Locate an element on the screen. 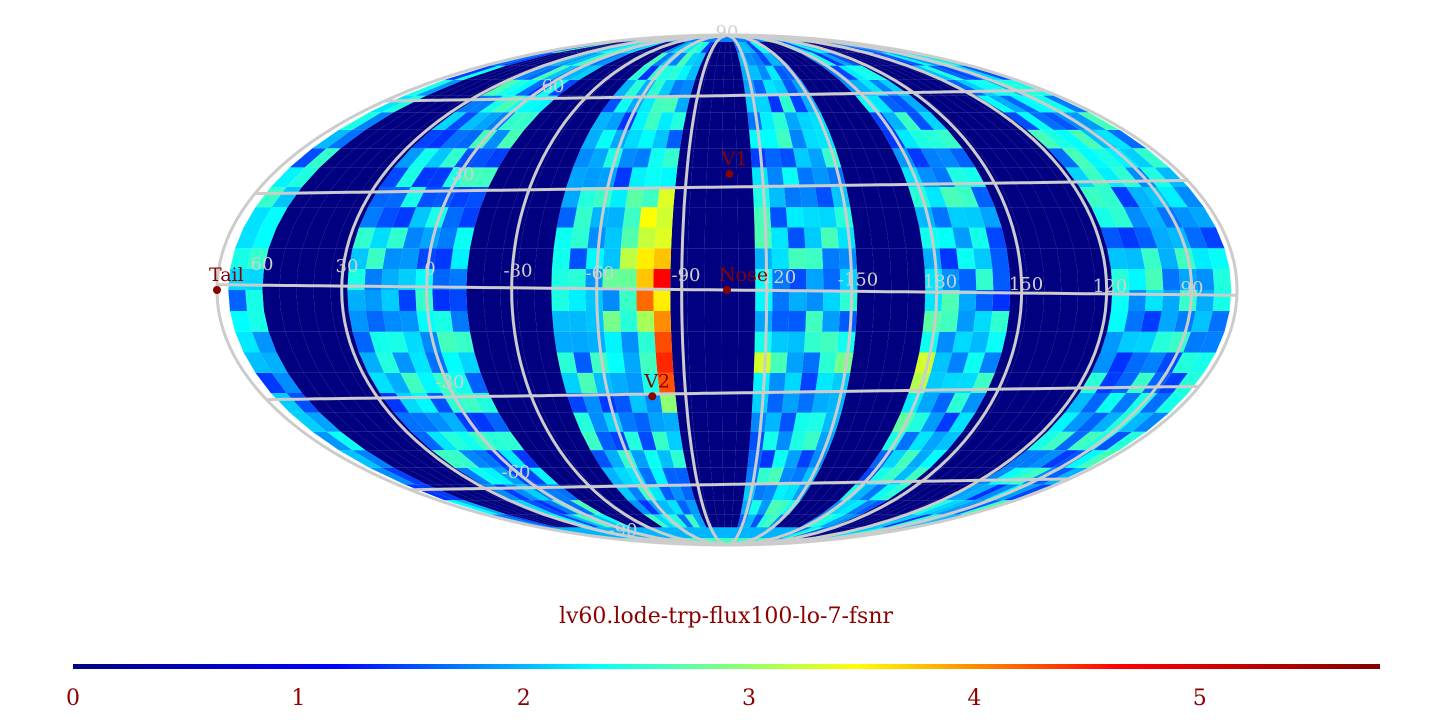  parallel-line is located at coordinates (721, 187).